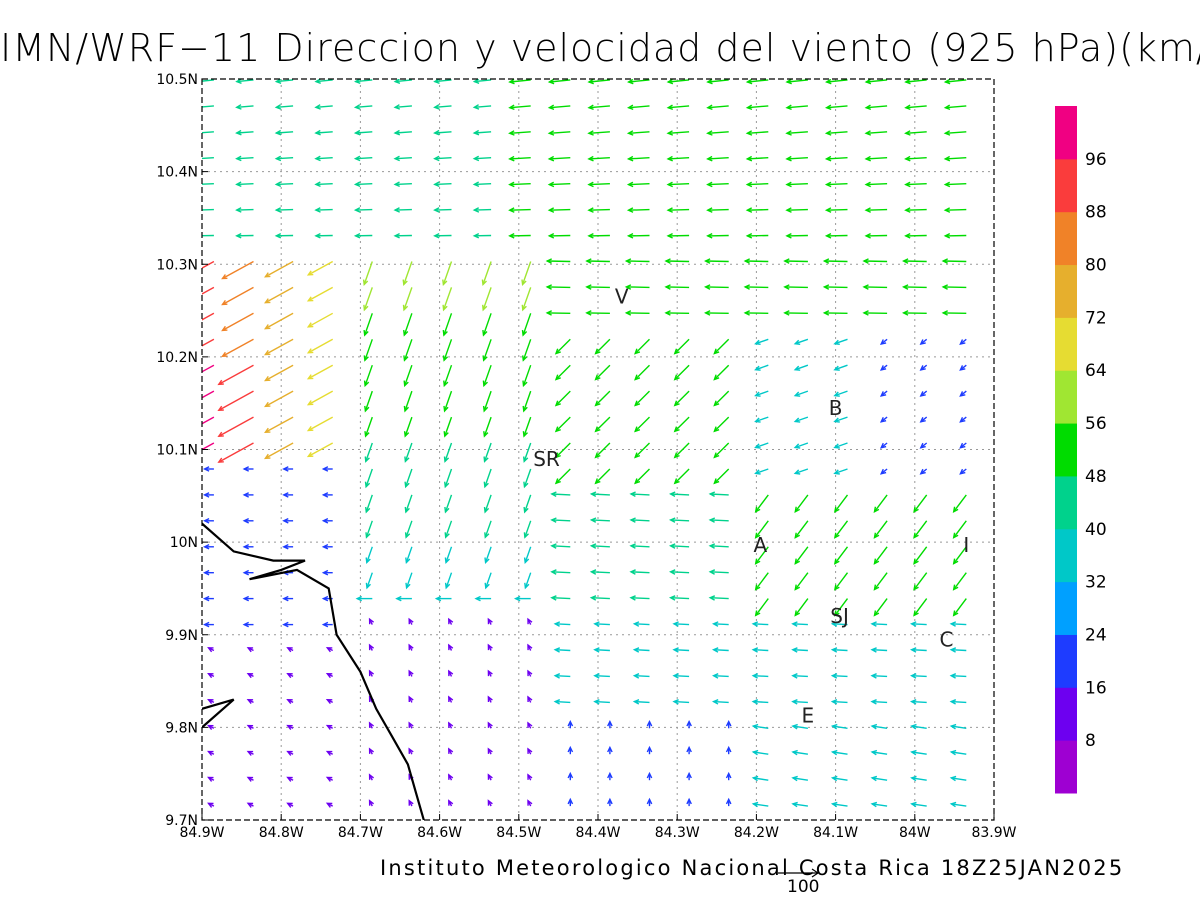 This screenshot has height=900, width=1200. What do you see at coordinates (966, 545) in the screenshot?
I see `place-label: I` at bounding box center [966, 545].